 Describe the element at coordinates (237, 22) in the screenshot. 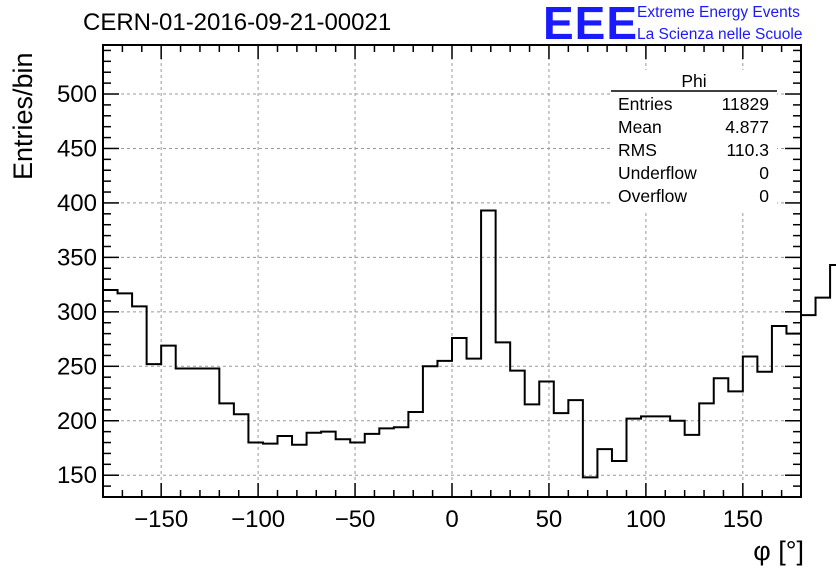

I see `chart-title: CERN-01-2016-09-21-00021` at that location.